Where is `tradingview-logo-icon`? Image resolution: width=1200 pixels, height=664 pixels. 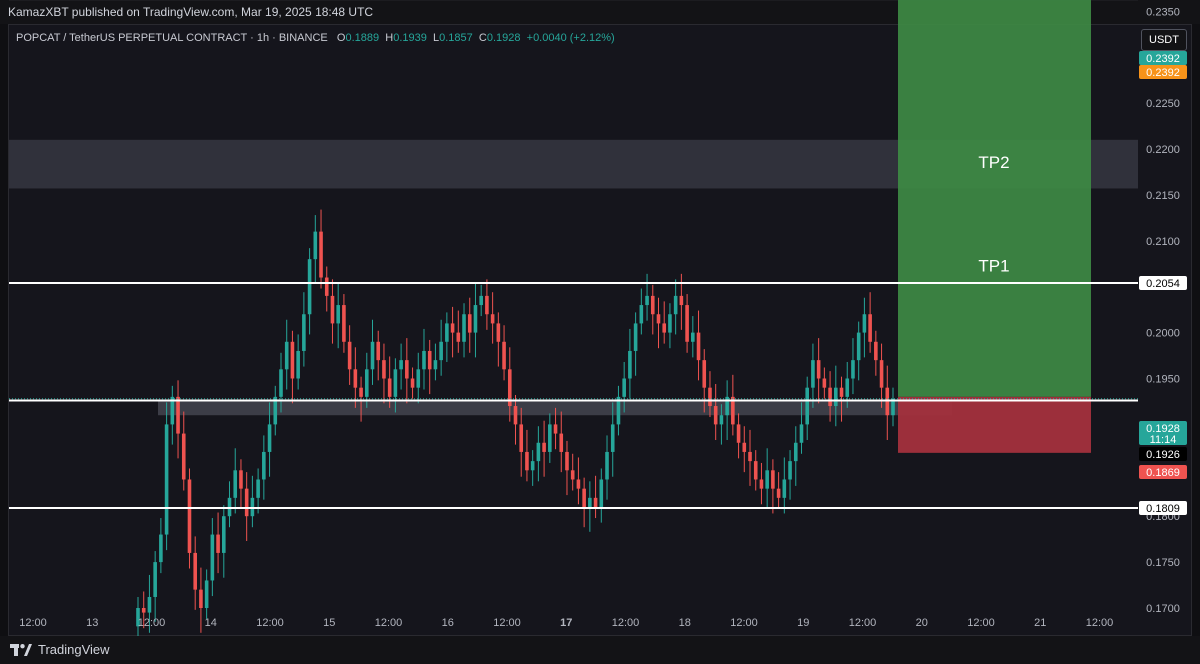
tradingview-logo-icon is located at coordinates (21, 649).